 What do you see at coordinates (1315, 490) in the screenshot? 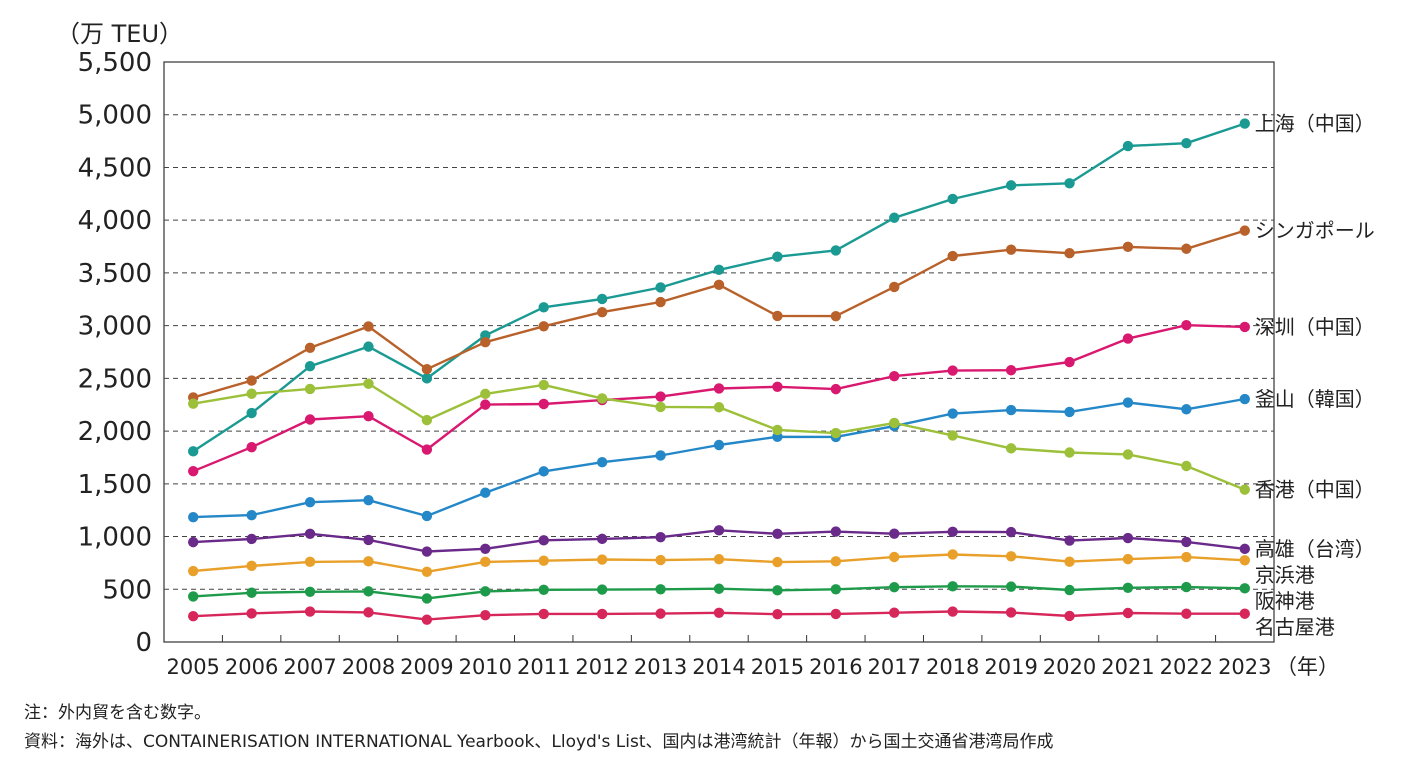
I see `series-label: 香港（中国）` at bounding box center [1315, 490].